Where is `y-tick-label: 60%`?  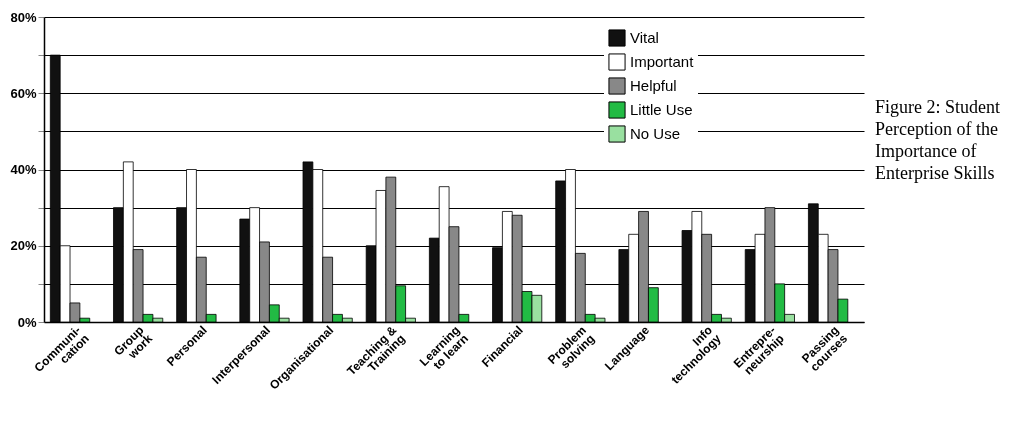
y-tick-label: 60% is located at coordinates (23, 93).